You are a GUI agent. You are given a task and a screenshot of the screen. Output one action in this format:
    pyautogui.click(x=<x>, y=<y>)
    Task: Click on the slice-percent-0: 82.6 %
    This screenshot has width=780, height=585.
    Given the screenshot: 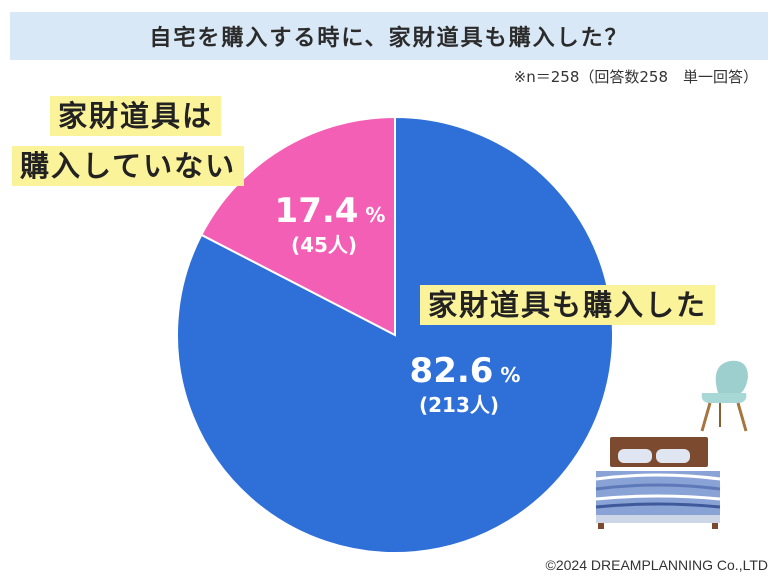 What is the action you would take?
    pyautogui.click(x=465, y=371)
    